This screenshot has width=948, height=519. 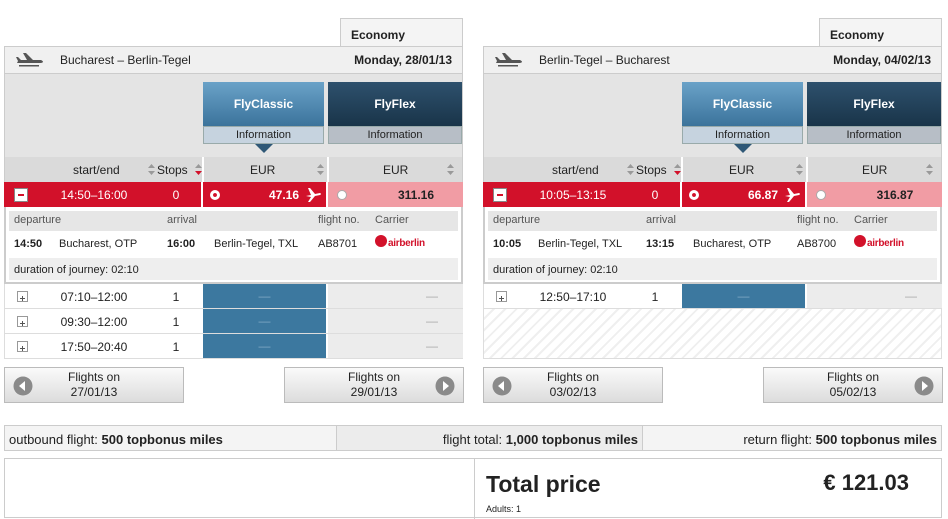 I want to click on adults: Adults: 1, so click(x=504, y=509).